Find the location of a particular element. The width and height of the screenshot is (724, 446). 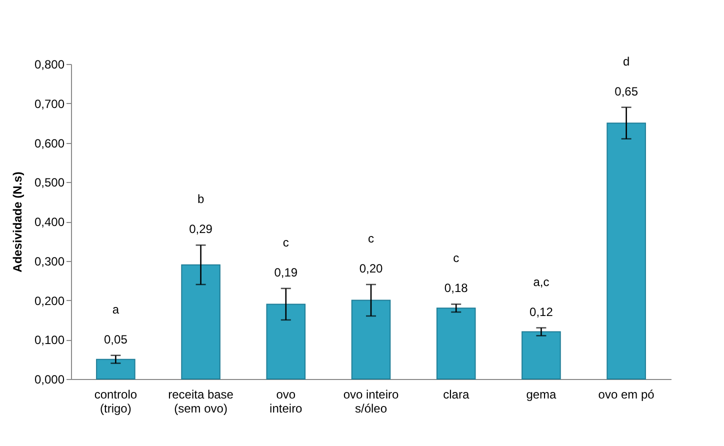

x-tick-label: receita base (sem ovo) is located at coordinates (201, 402).